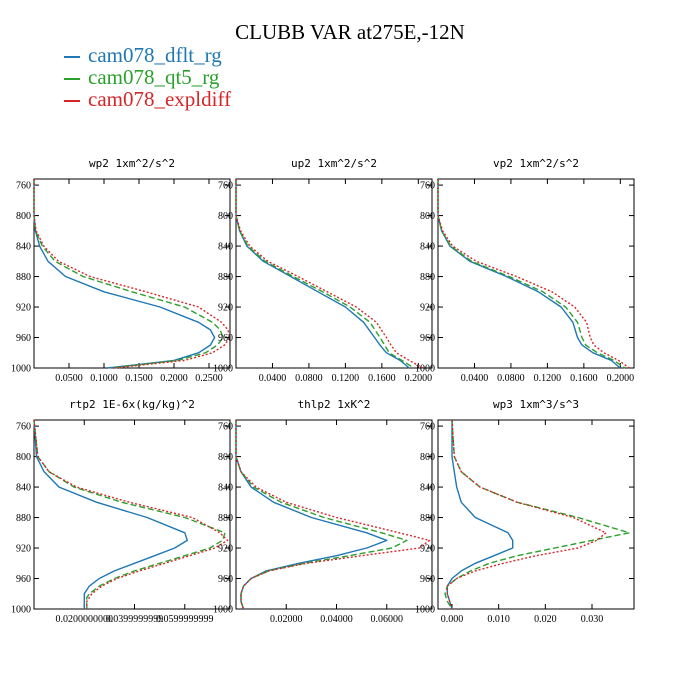 The height and width of the screenshot is (700, 700). What do you see at coordinates (592, 619) in the screenshot?
I see `x-tick-label: 0.030` at bounding box center [592, 619].